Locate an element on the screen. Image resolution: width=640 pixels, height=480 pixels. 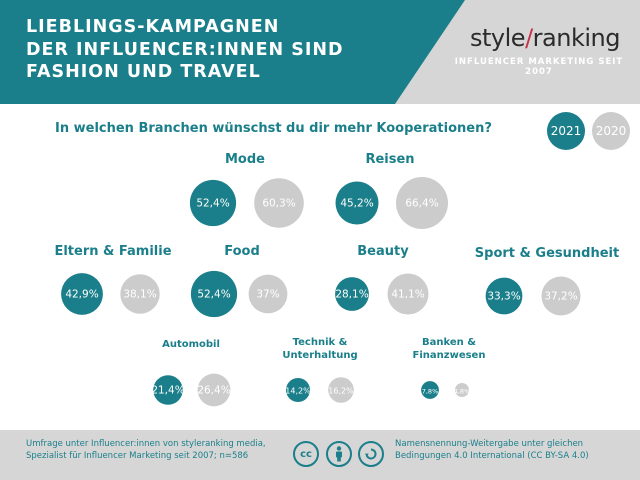
bubble-2020-value: 38,1% is located at coordinates (139, 295).